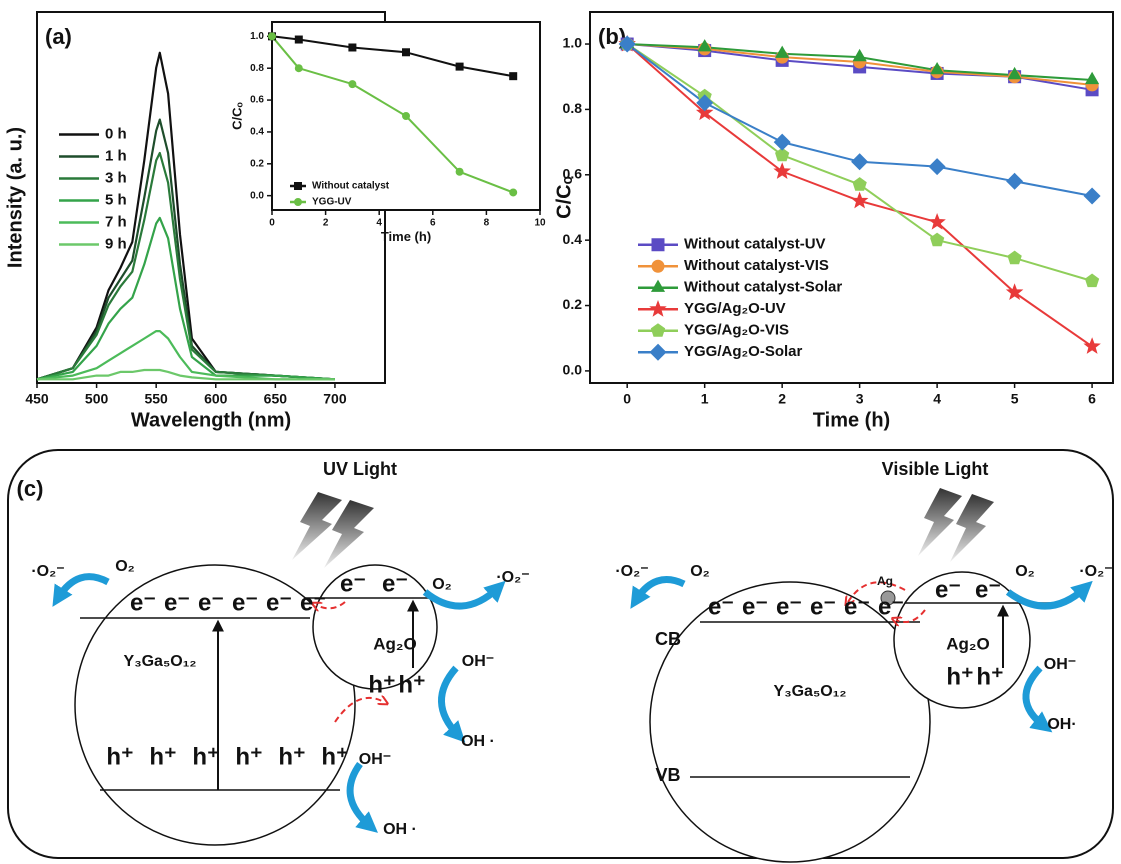  I want to click on x-tick-label: 5, so click(1015, 398).